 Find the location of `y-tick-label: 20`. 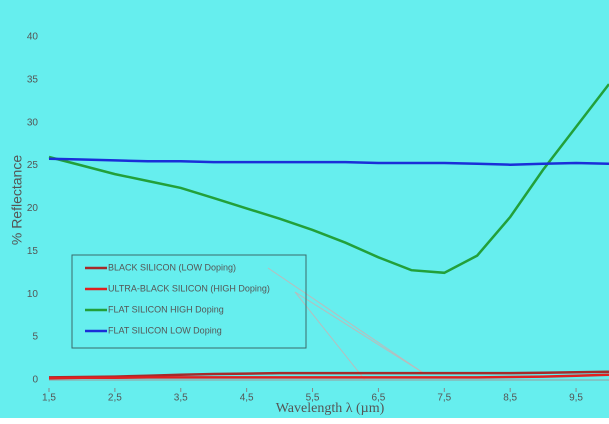

y-tick-label: 20 is located at coordinates (33, 208).